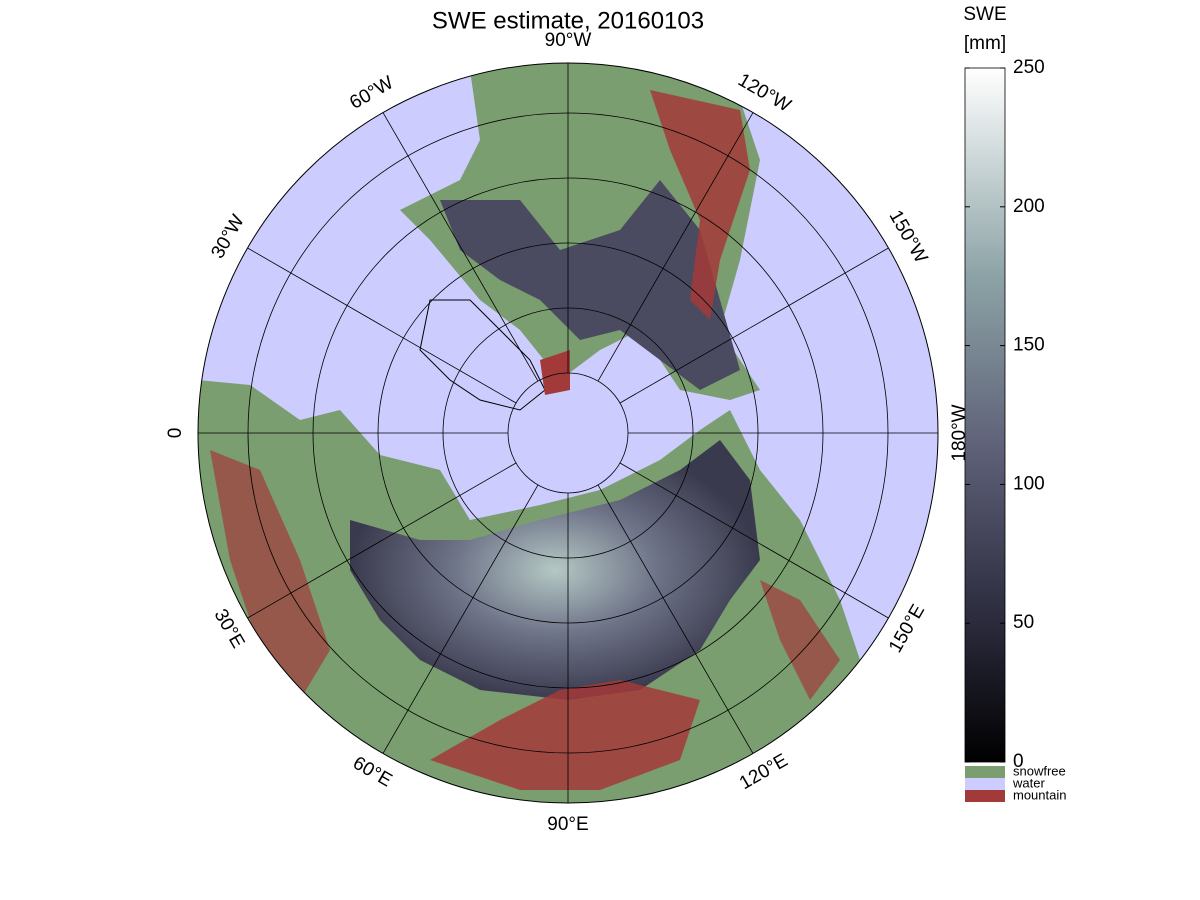 The image size is (1200, 900). Describe the element at coordinates (371, 93) in the screenshot. I see `meridian-label: 60°W` at that location.